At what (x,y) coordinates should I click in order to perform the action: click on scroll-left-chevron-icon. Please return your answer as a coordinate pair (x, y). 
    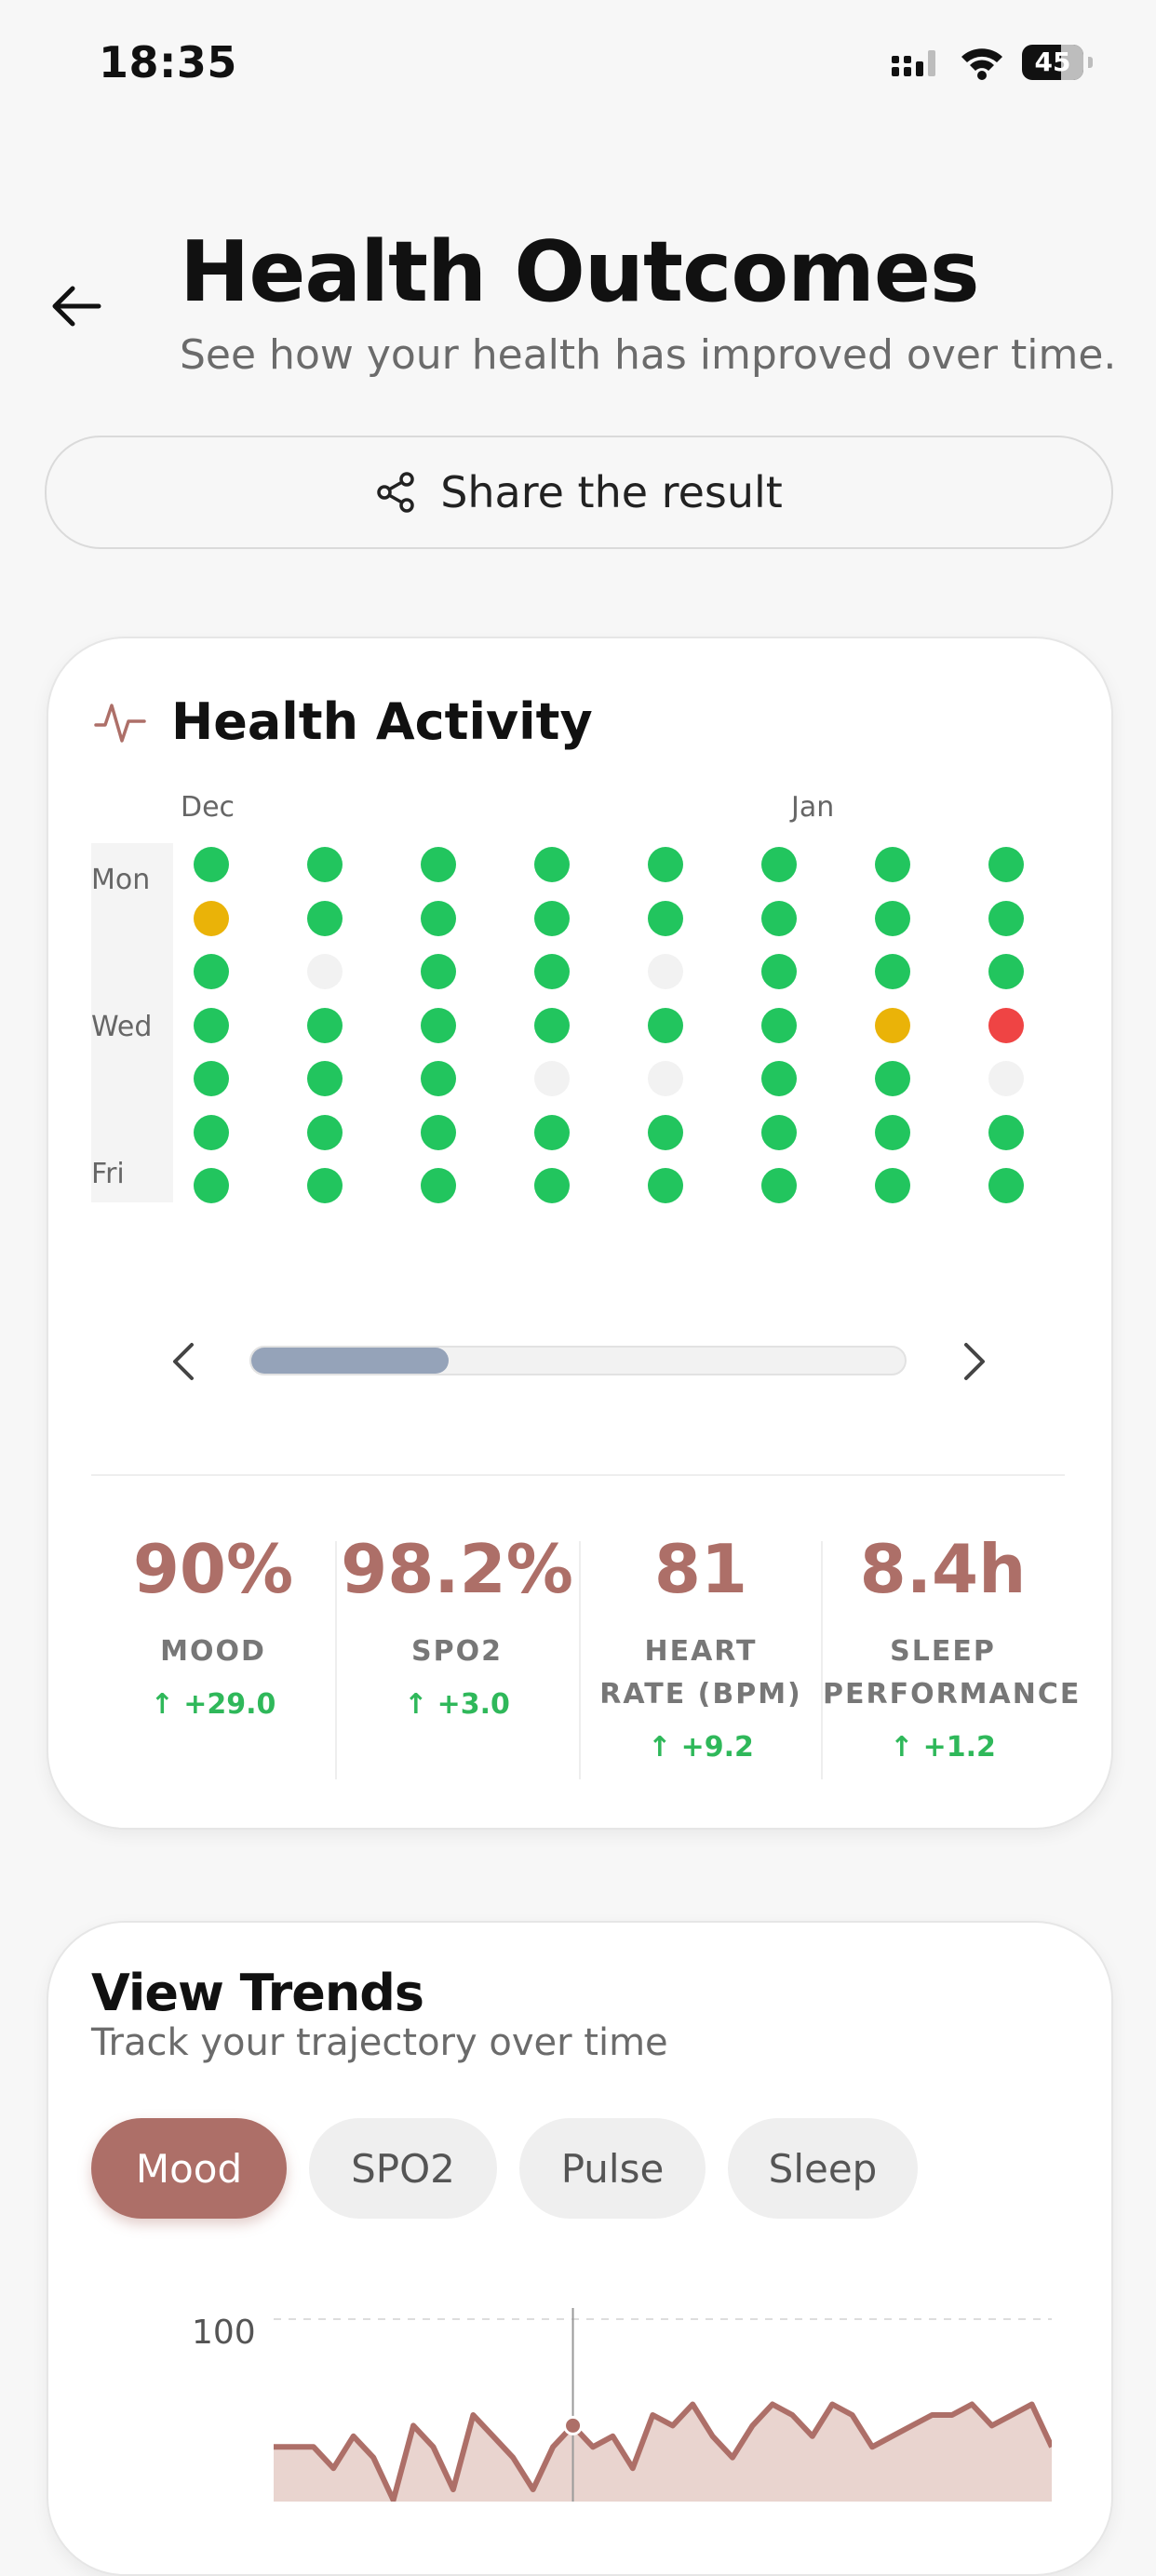
    Looking at the image, I should click on (182, 1361).